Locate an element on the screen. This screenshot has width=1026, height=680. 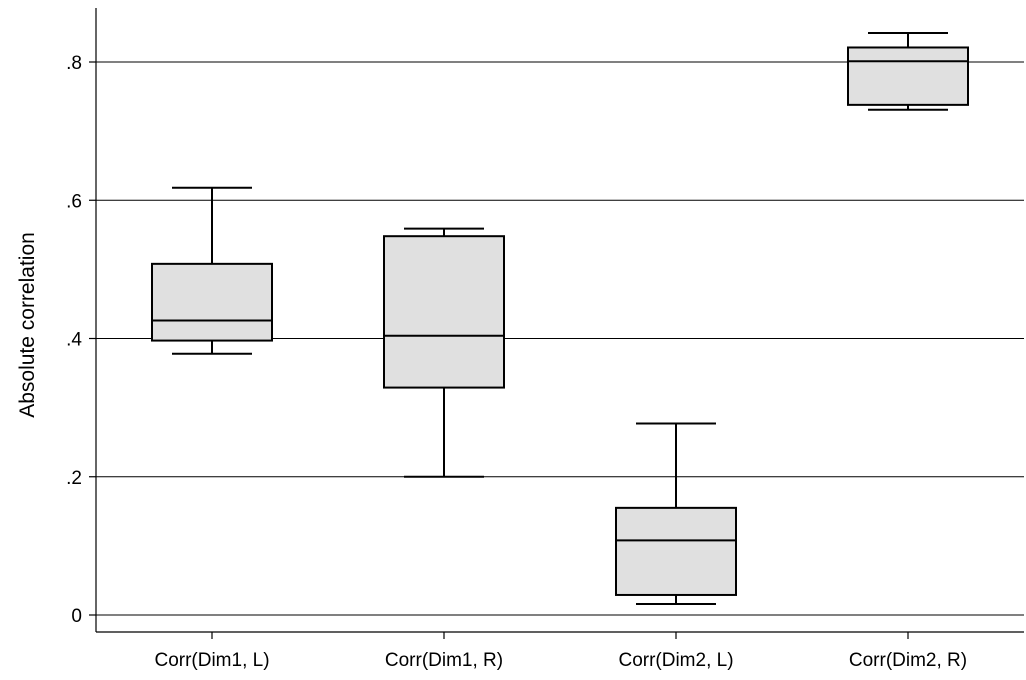
x-tick-label: Corr(Dim1, L) is located at coordinates (211, 660).